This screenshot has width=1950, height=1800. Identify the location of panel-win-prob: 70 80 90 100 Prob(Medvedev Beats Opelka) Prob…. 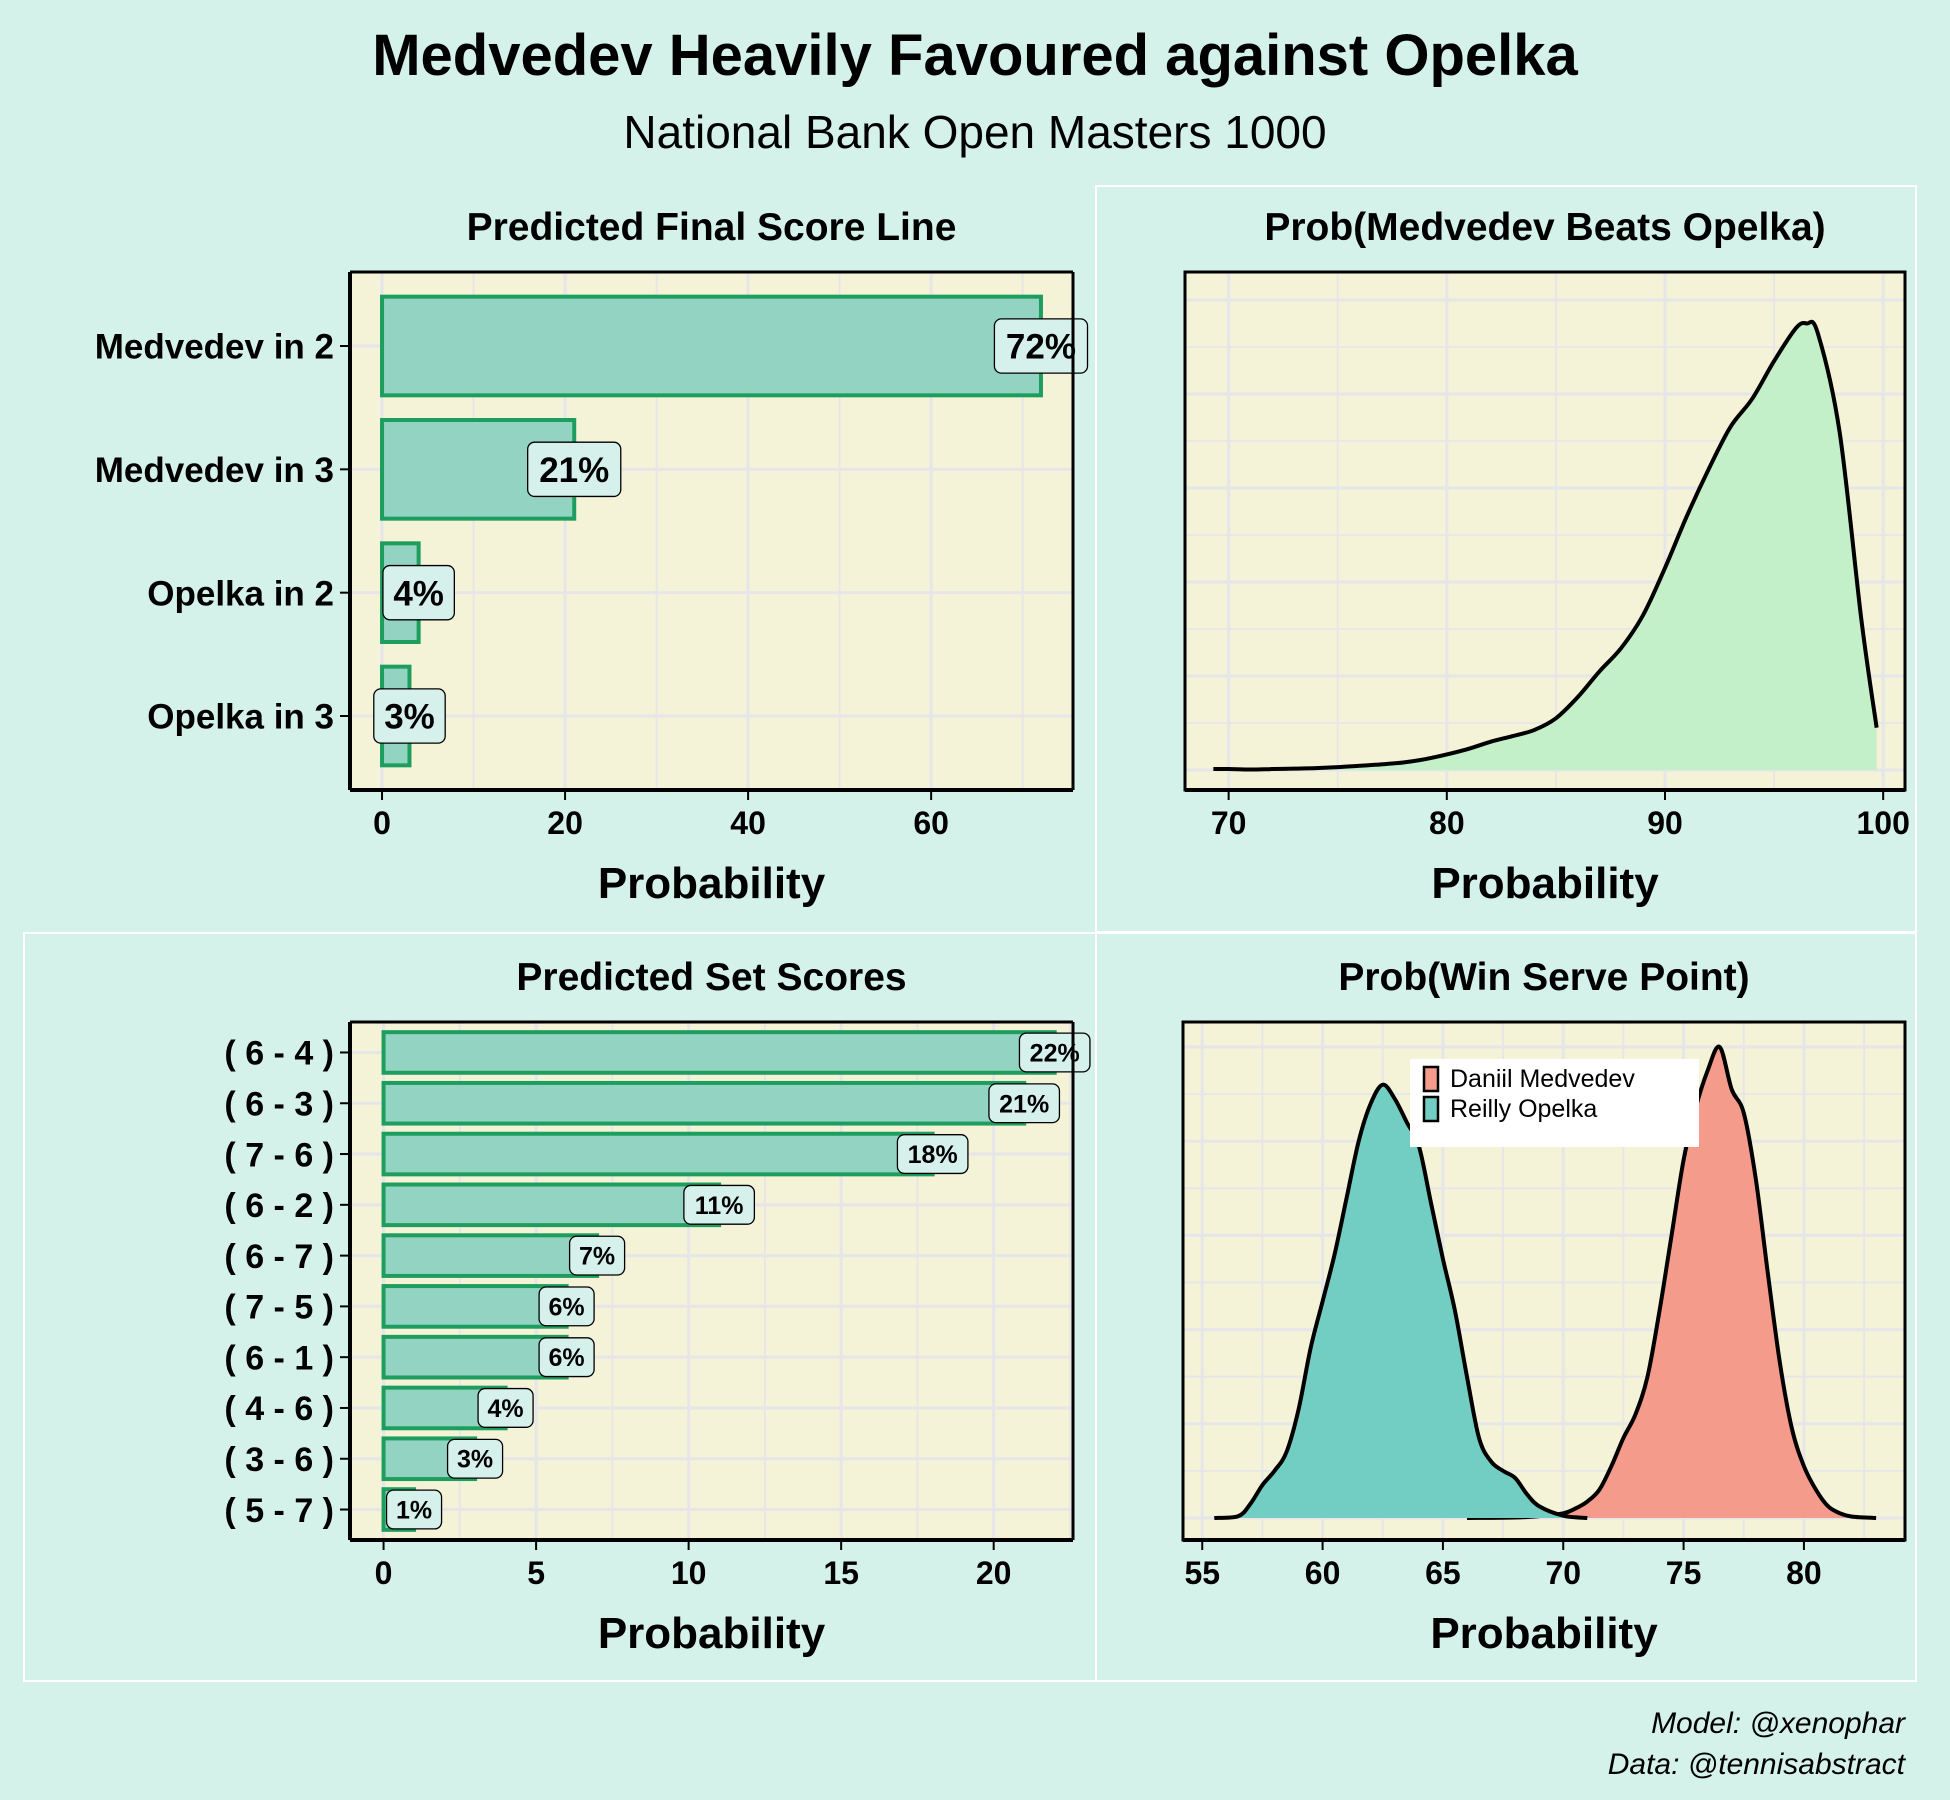
(1546, 557).